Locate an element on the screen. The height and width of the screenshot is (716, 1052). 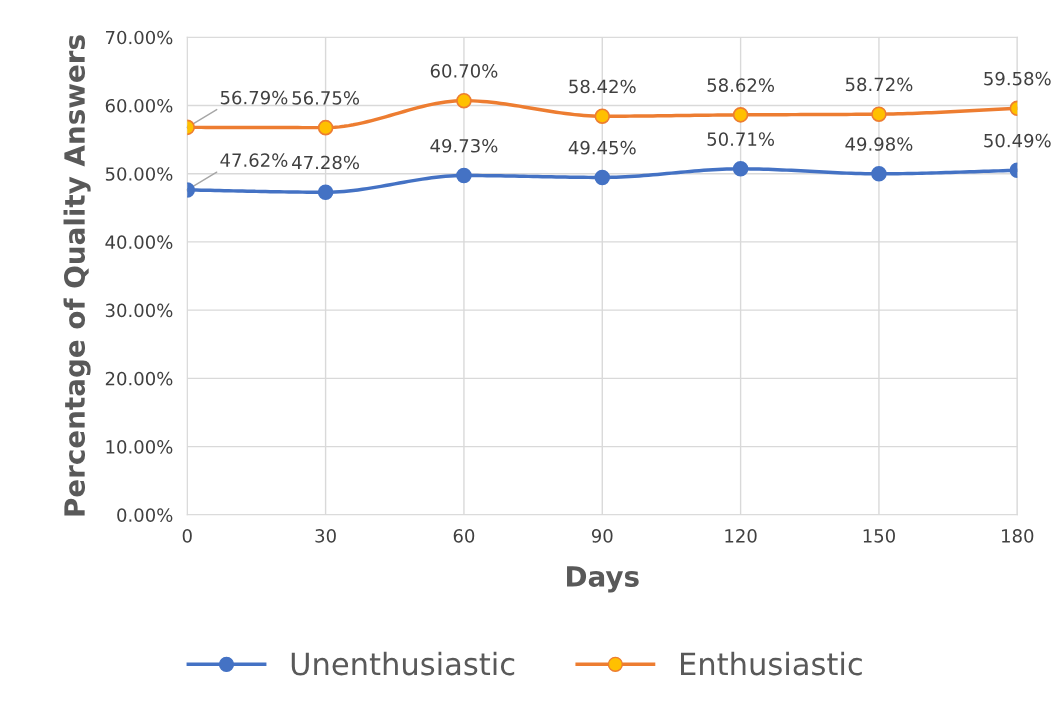
x-tick-label: 30 is located at coordinates (325, 536).